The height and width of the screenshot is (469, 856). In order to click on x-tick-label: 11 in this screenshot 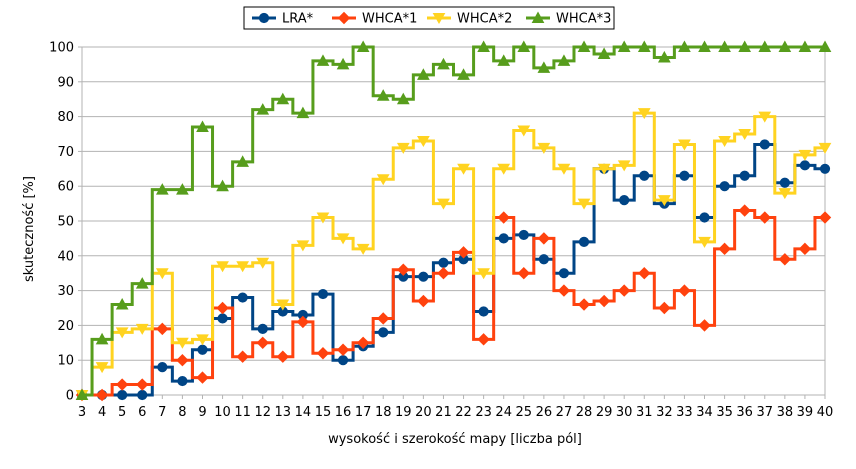, I will do `click(242, 412)`.